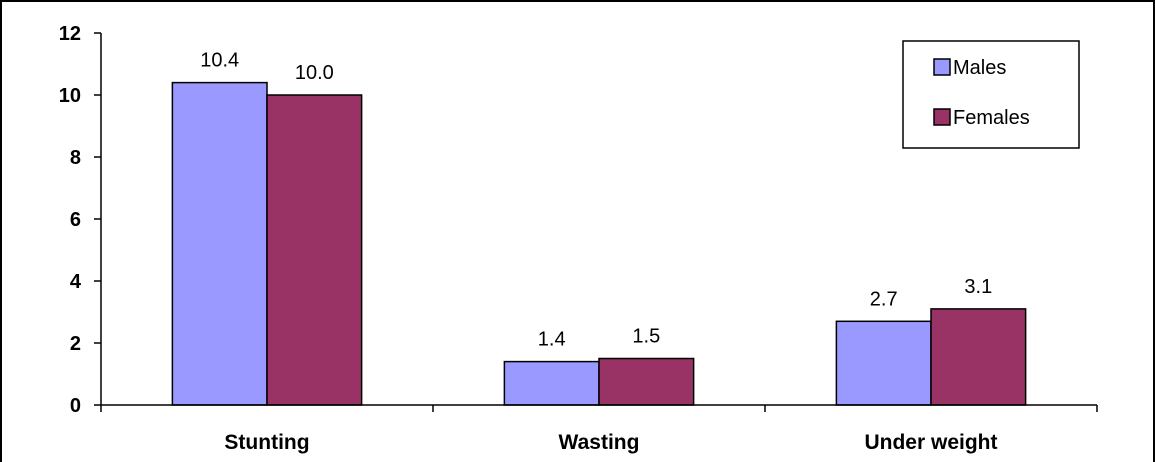 Image resolution: width=1155 pixels, height=462 pixels. Describe the element at coordinates (978, 357) in the screenshot. I see `bar-females-under-weight` at that location.